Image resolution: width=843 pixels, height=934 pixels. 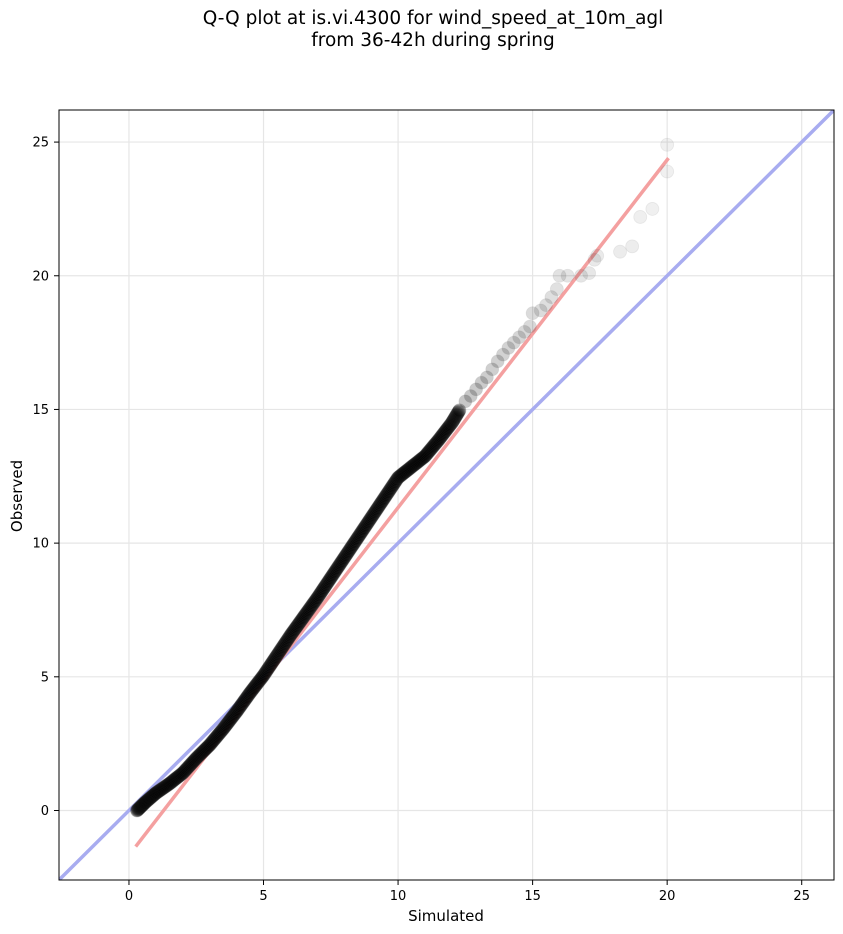 What do you see at coordinates (45, 811) in the screenshot?
I see `y-tick-label: 0` at bounding box center [45, 811].